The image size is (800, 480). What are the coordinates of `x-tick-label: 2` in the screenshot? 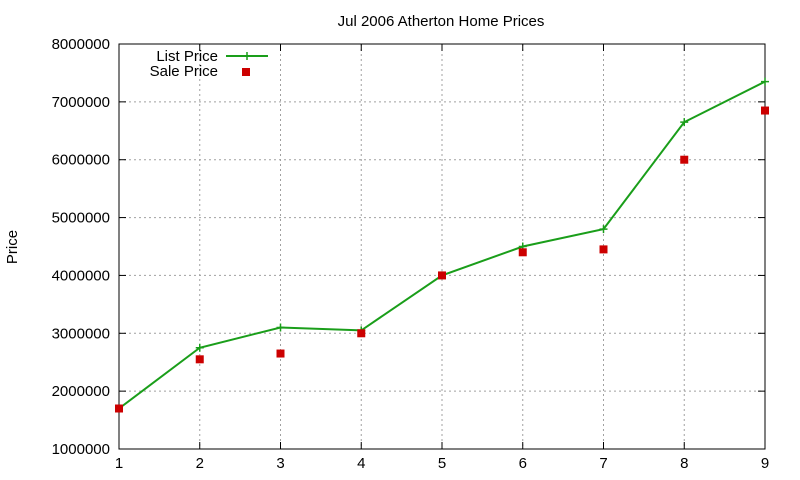 It's located at (200, 463).